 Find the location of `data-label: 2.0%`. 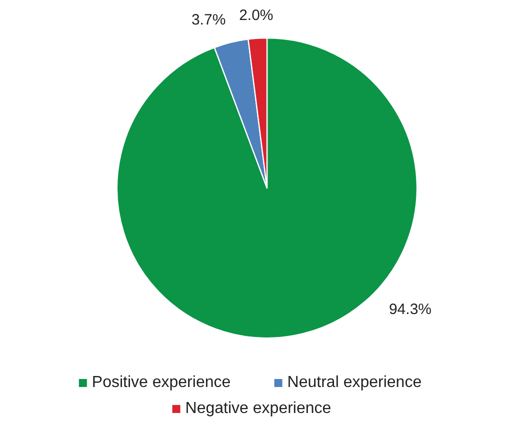

data-label: 2.0% is located at coordinates (256, 15).